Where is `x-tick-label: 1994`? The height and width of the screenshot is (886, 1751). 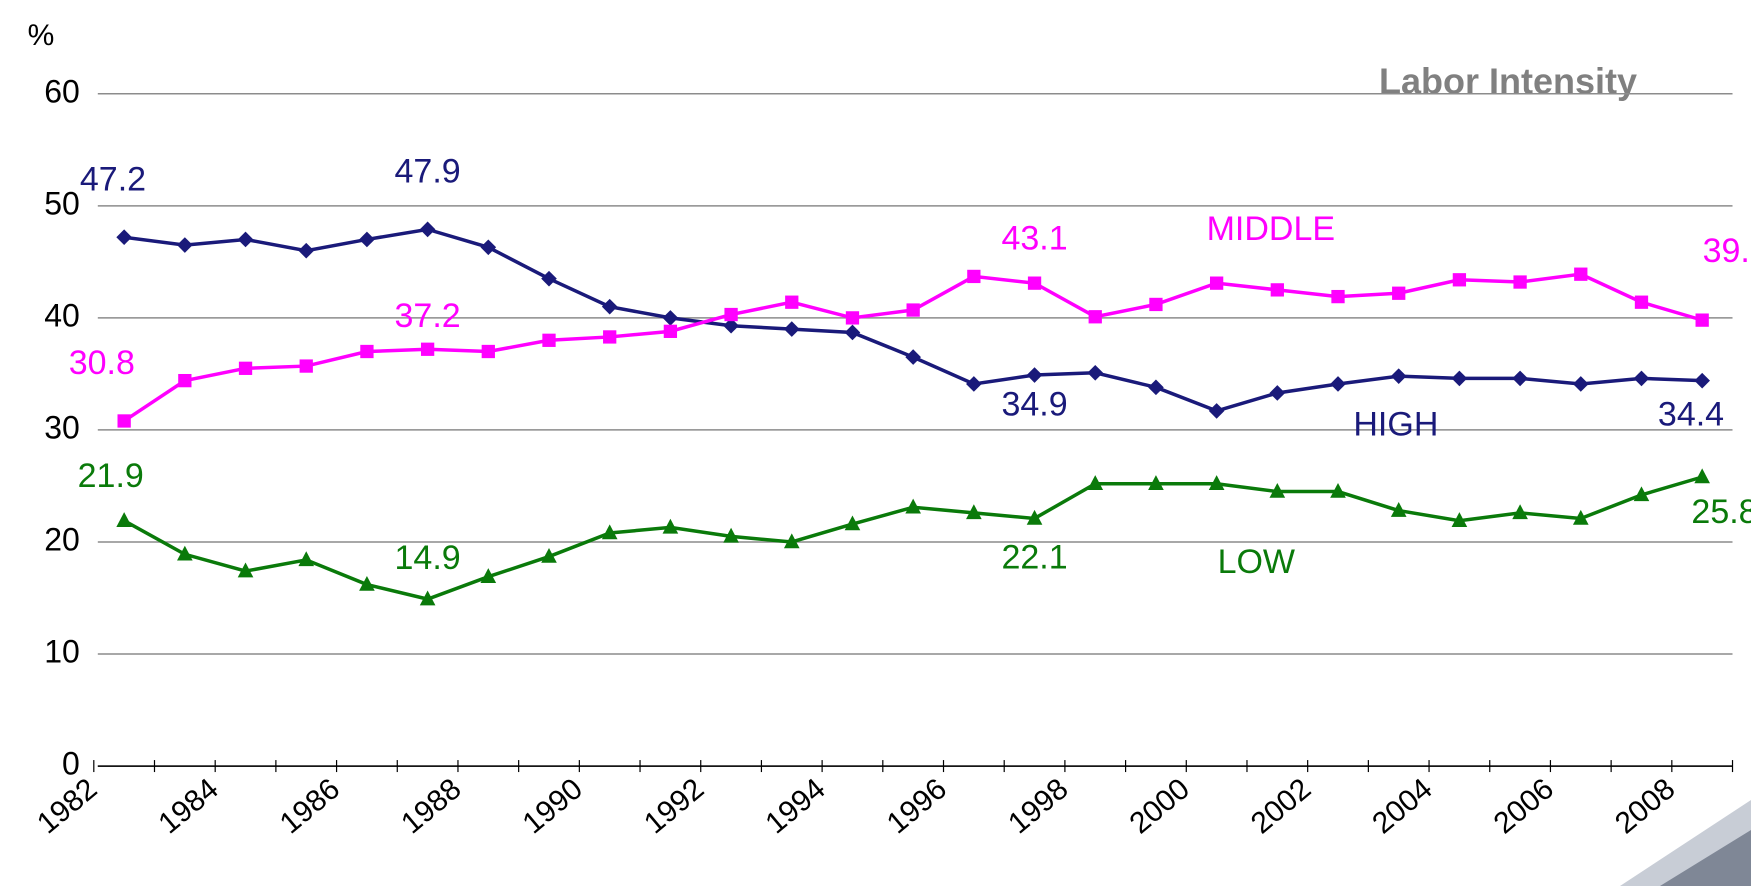
x-tick-label: 1994 is located at coordinates (795, 806).